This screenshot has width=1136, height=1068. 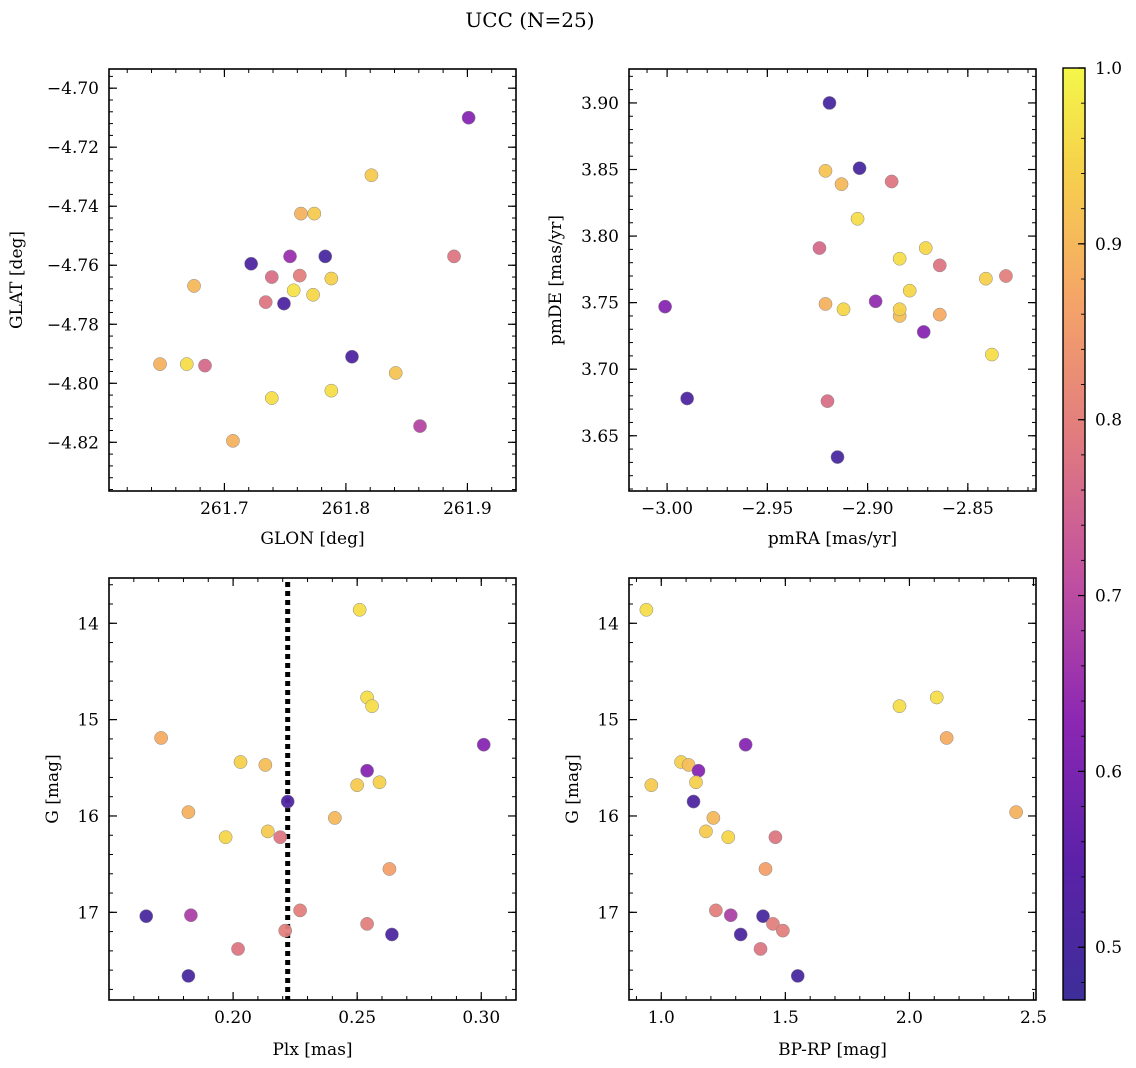 What do you see at coordinates (831, 792) in the screenshot?
I see `scatter-points-bprp-g` at bounding box center [831, 792].